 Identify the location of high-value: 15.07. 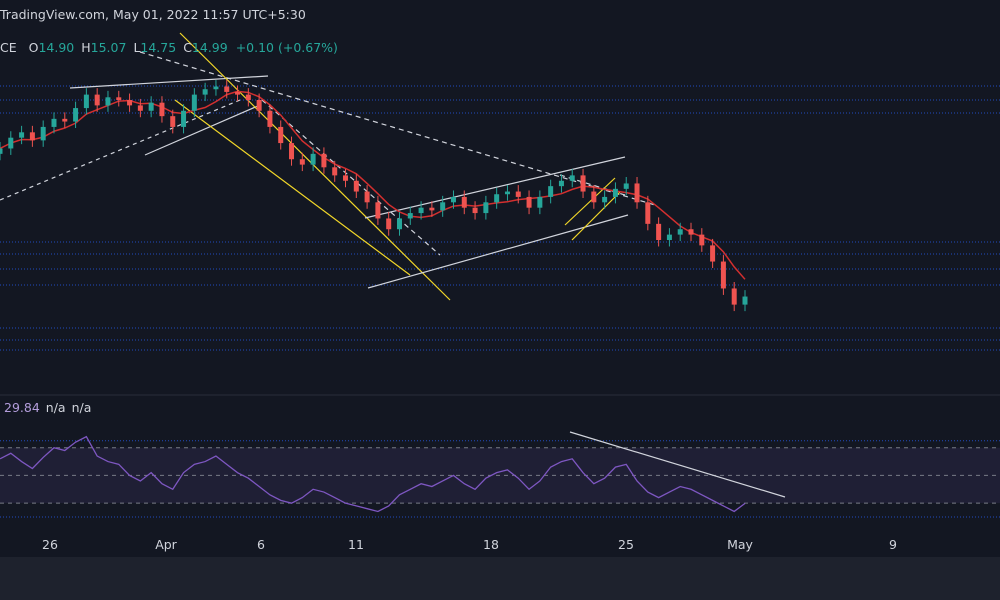
(108, 47).